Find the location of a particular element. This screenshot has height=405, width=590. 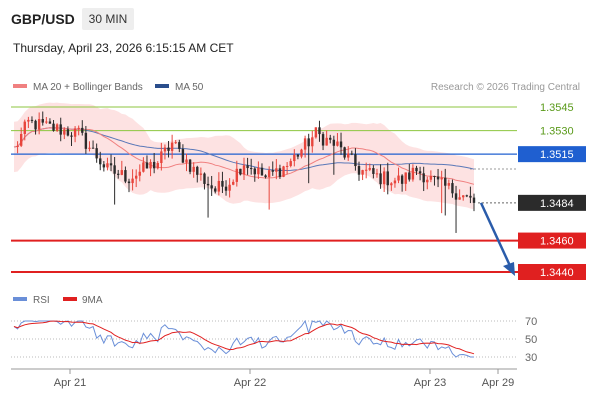

x-tick-label: Apr 29 is located at coordinates (498, 383).